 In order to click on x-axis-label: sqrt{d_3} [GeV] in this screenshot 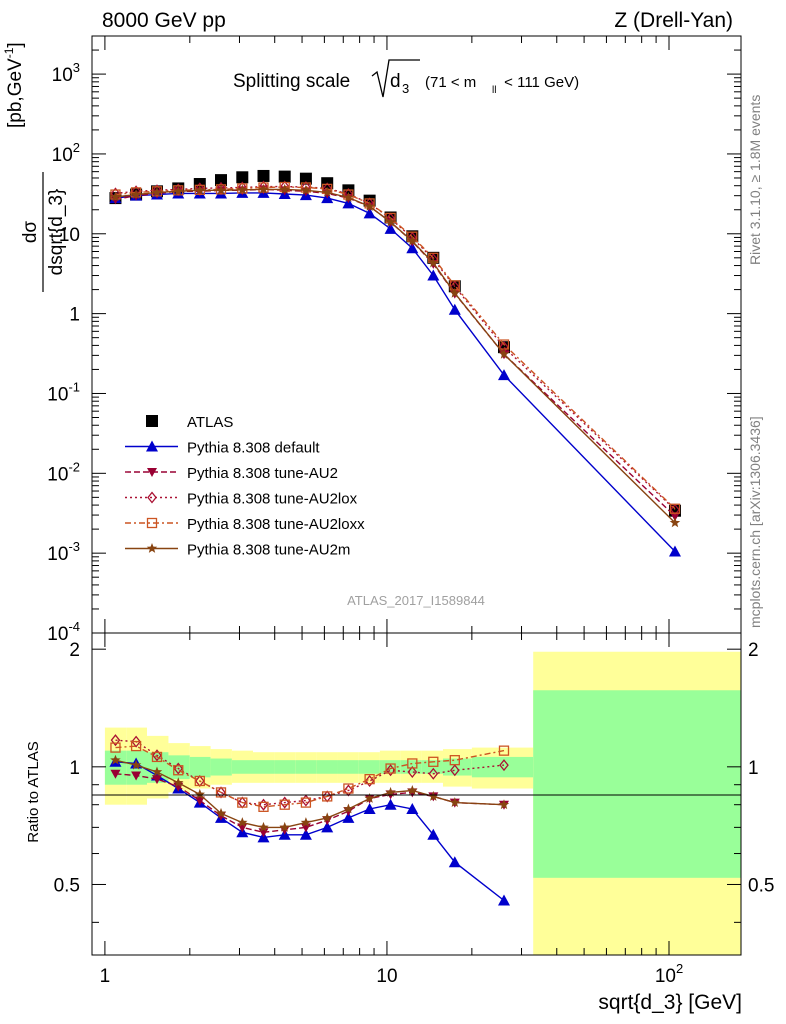, I will do `click(670, 1002)`.